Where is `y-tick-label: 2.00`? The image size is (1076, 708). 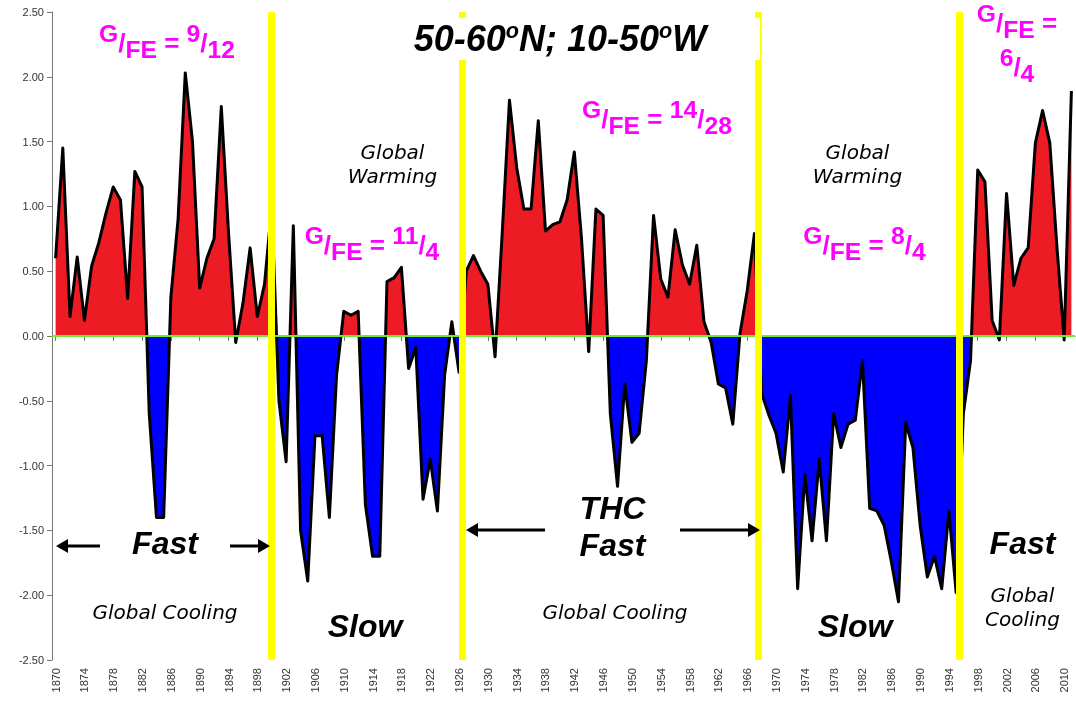
y-tick-label: 2.00 is located at coordinates (33, 76).